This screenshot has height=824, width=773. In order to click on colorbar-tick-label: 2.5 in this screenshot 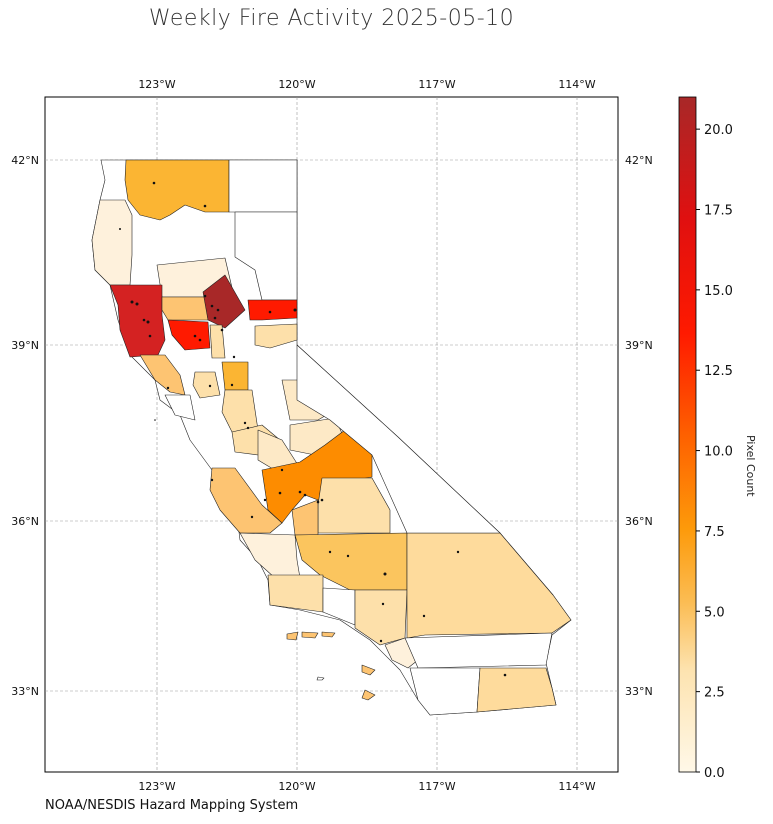, I will do `click(714, 693)`.